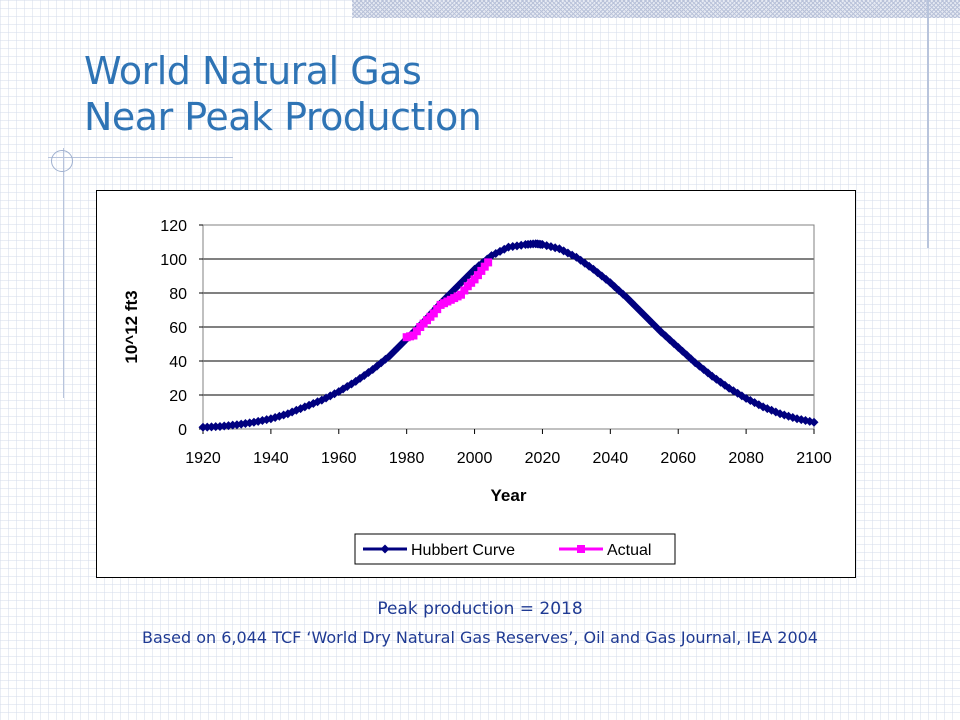  Describe the element at coordinates (271, 458) in the screenshot. I see `x-tick-label: 1940` at that location.